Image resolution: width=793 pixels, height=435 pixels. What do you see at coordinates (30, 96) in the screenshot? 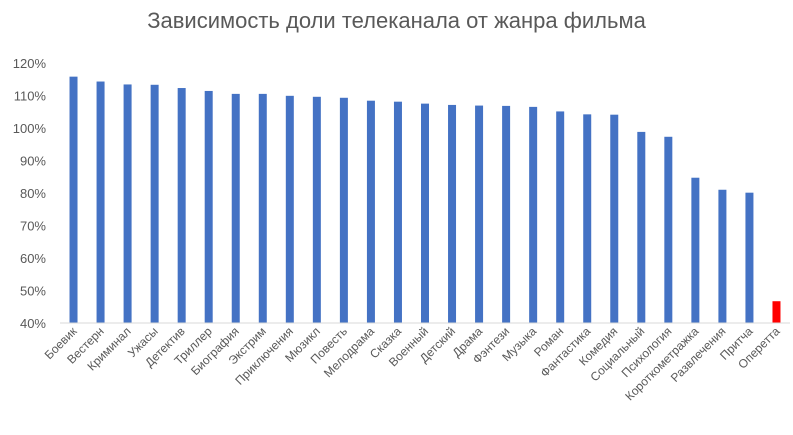
I see `y-tick-label: 110%` at bounding box center [30, 96].